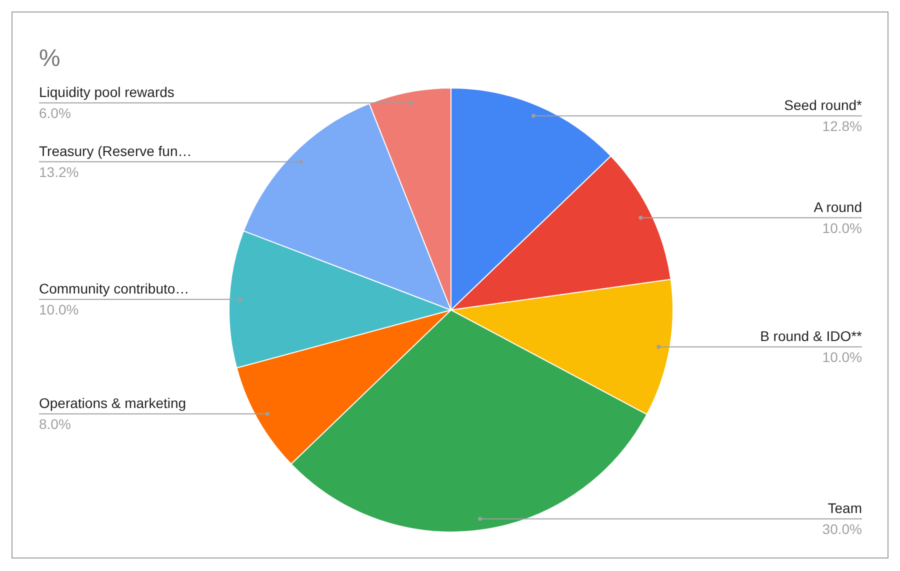  Describe the element at coordinates (842, 126) in the screenshot. I see `data-label: 12.8%` at that location.